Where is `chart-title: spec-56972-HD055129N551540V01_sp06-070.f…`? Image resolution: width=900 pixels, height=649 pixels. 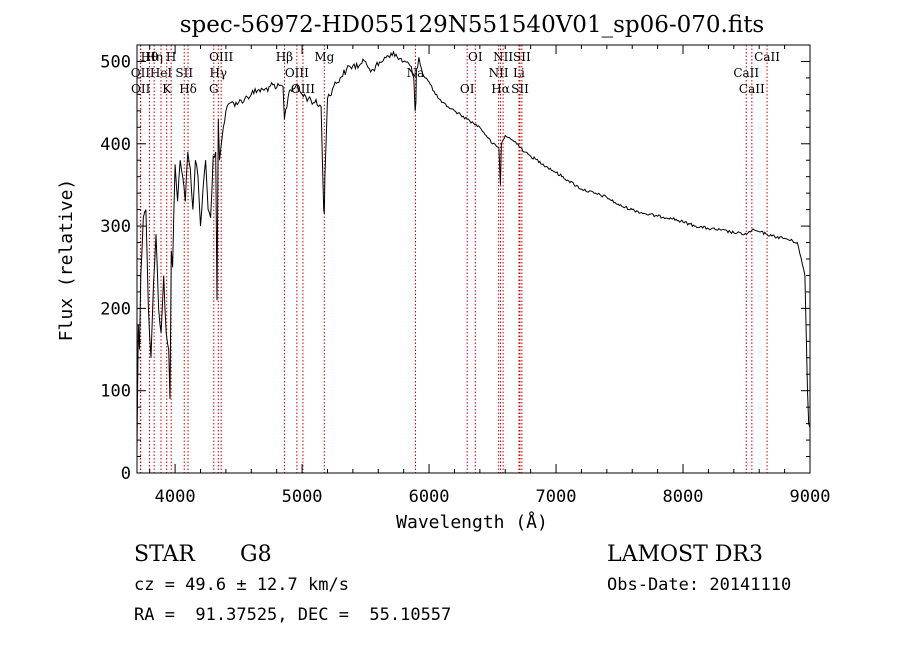 chart-title: spec-56972-HD055129N551540V01_sp06-070.f… is located at coordinates (472, 25).